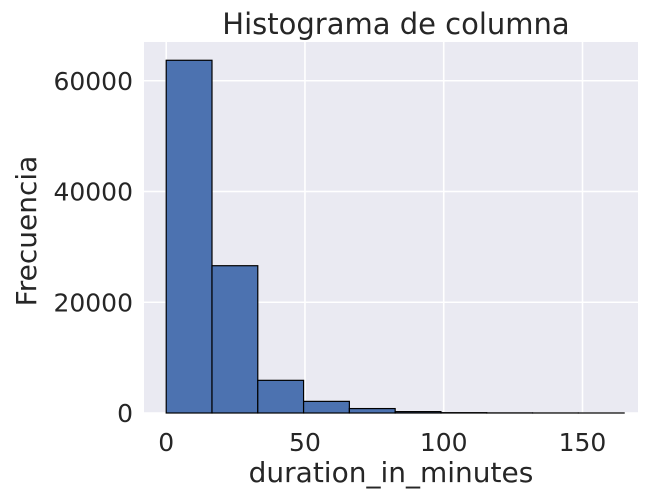 This screenshot has width=650, height=500. I want to click on x-tick-labels: 0 50 100 150, so click(382, 442).